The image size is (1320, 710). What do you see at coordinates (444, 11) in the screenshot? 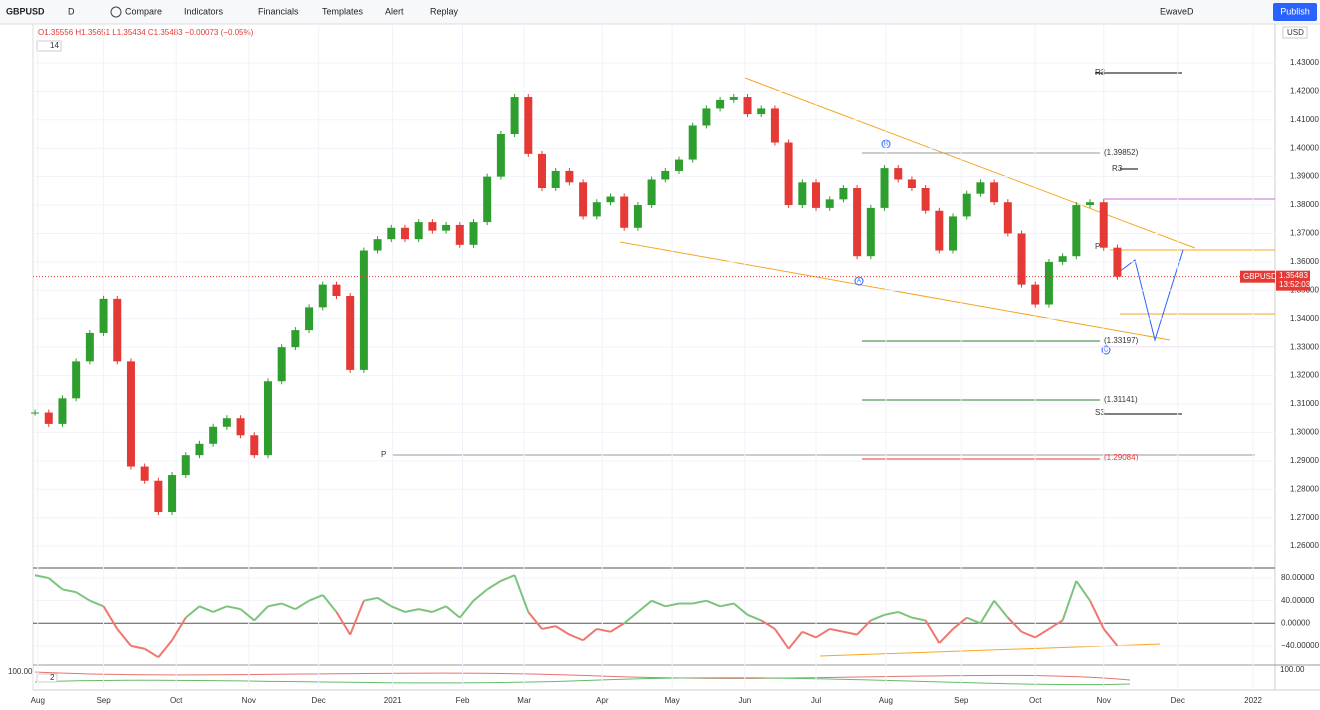
I see `replay: Replay` at bounding box center [444, 11].